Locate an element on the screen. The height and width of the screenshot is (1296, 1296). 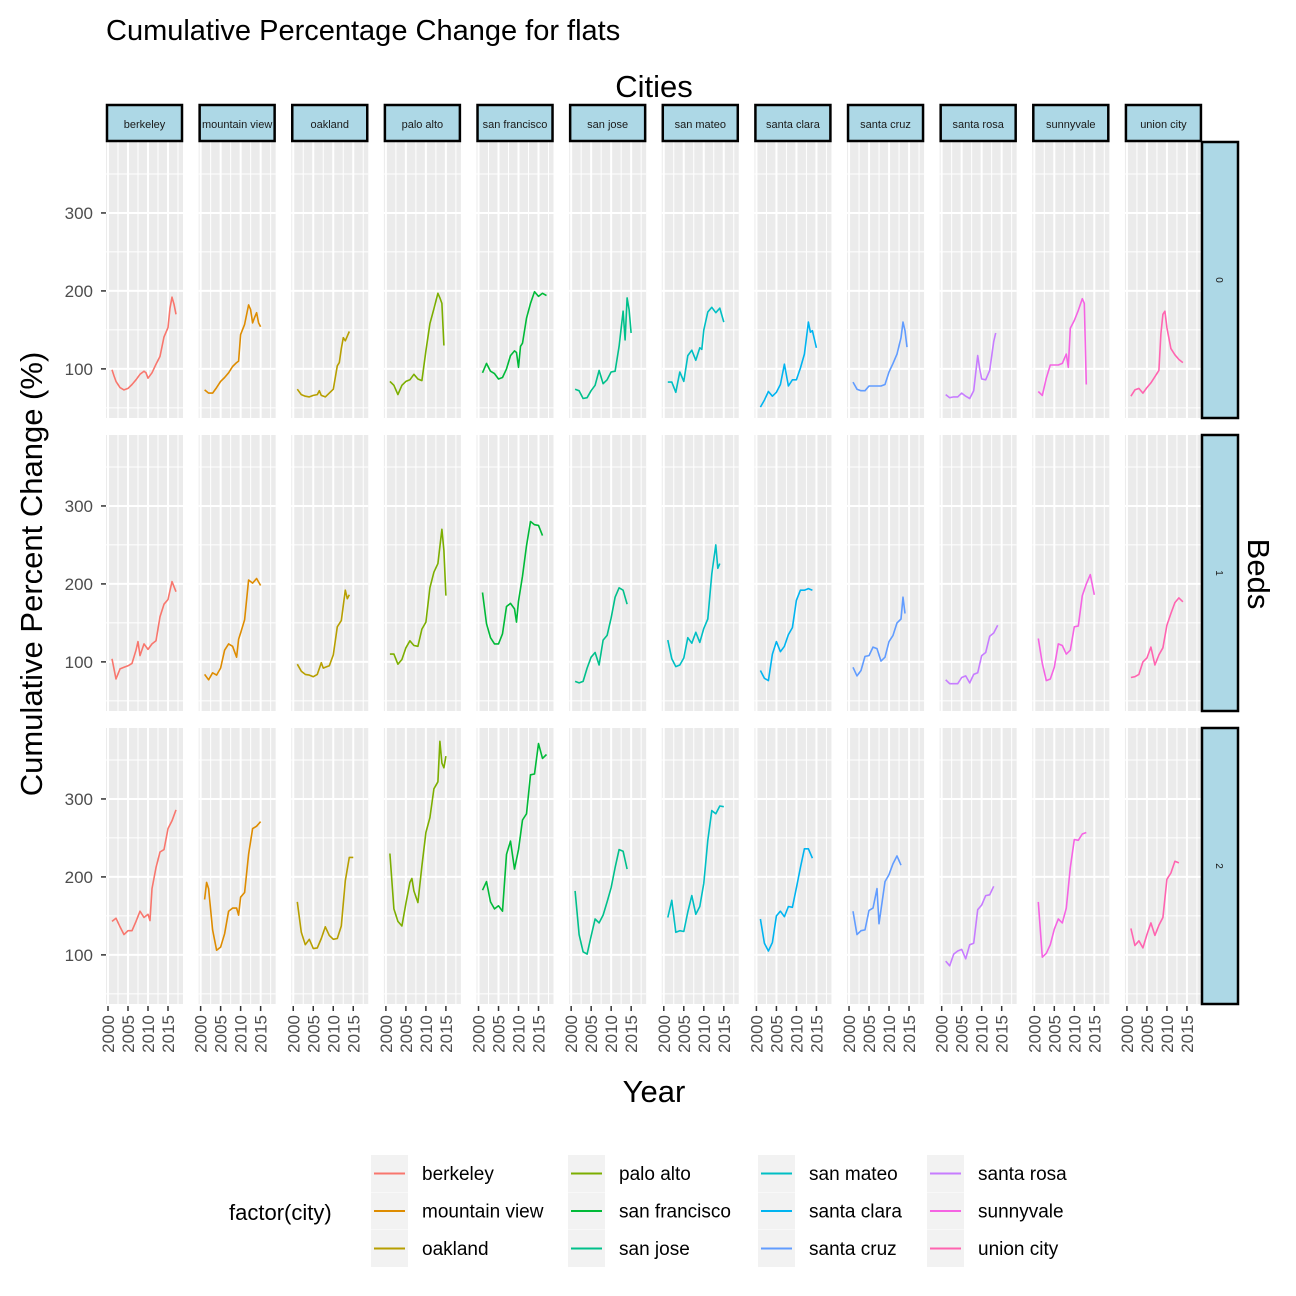
series-line-mountain-view is located at coordinates (232, 629).